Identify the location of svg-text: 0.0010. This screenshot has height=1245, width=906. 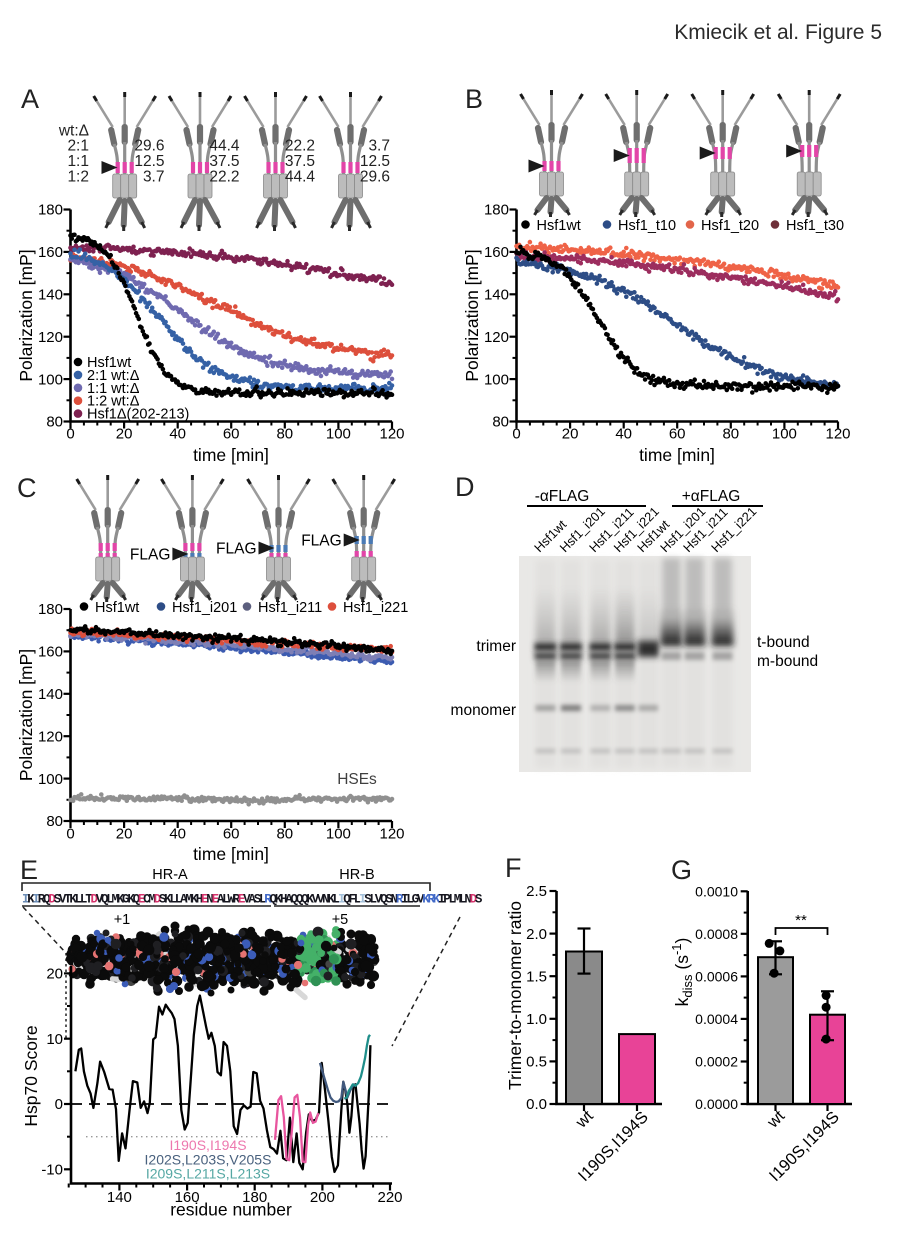
(716, 891).